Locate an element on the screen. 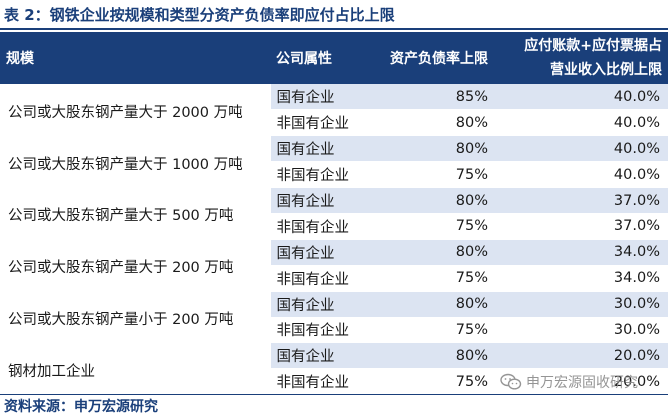 The image size is (668, 418). table-header-row: 规模 公司属性 资产负债率上限 应付账款+应付票据占 营业收入比例上限 is located at coordinates (334, 58).